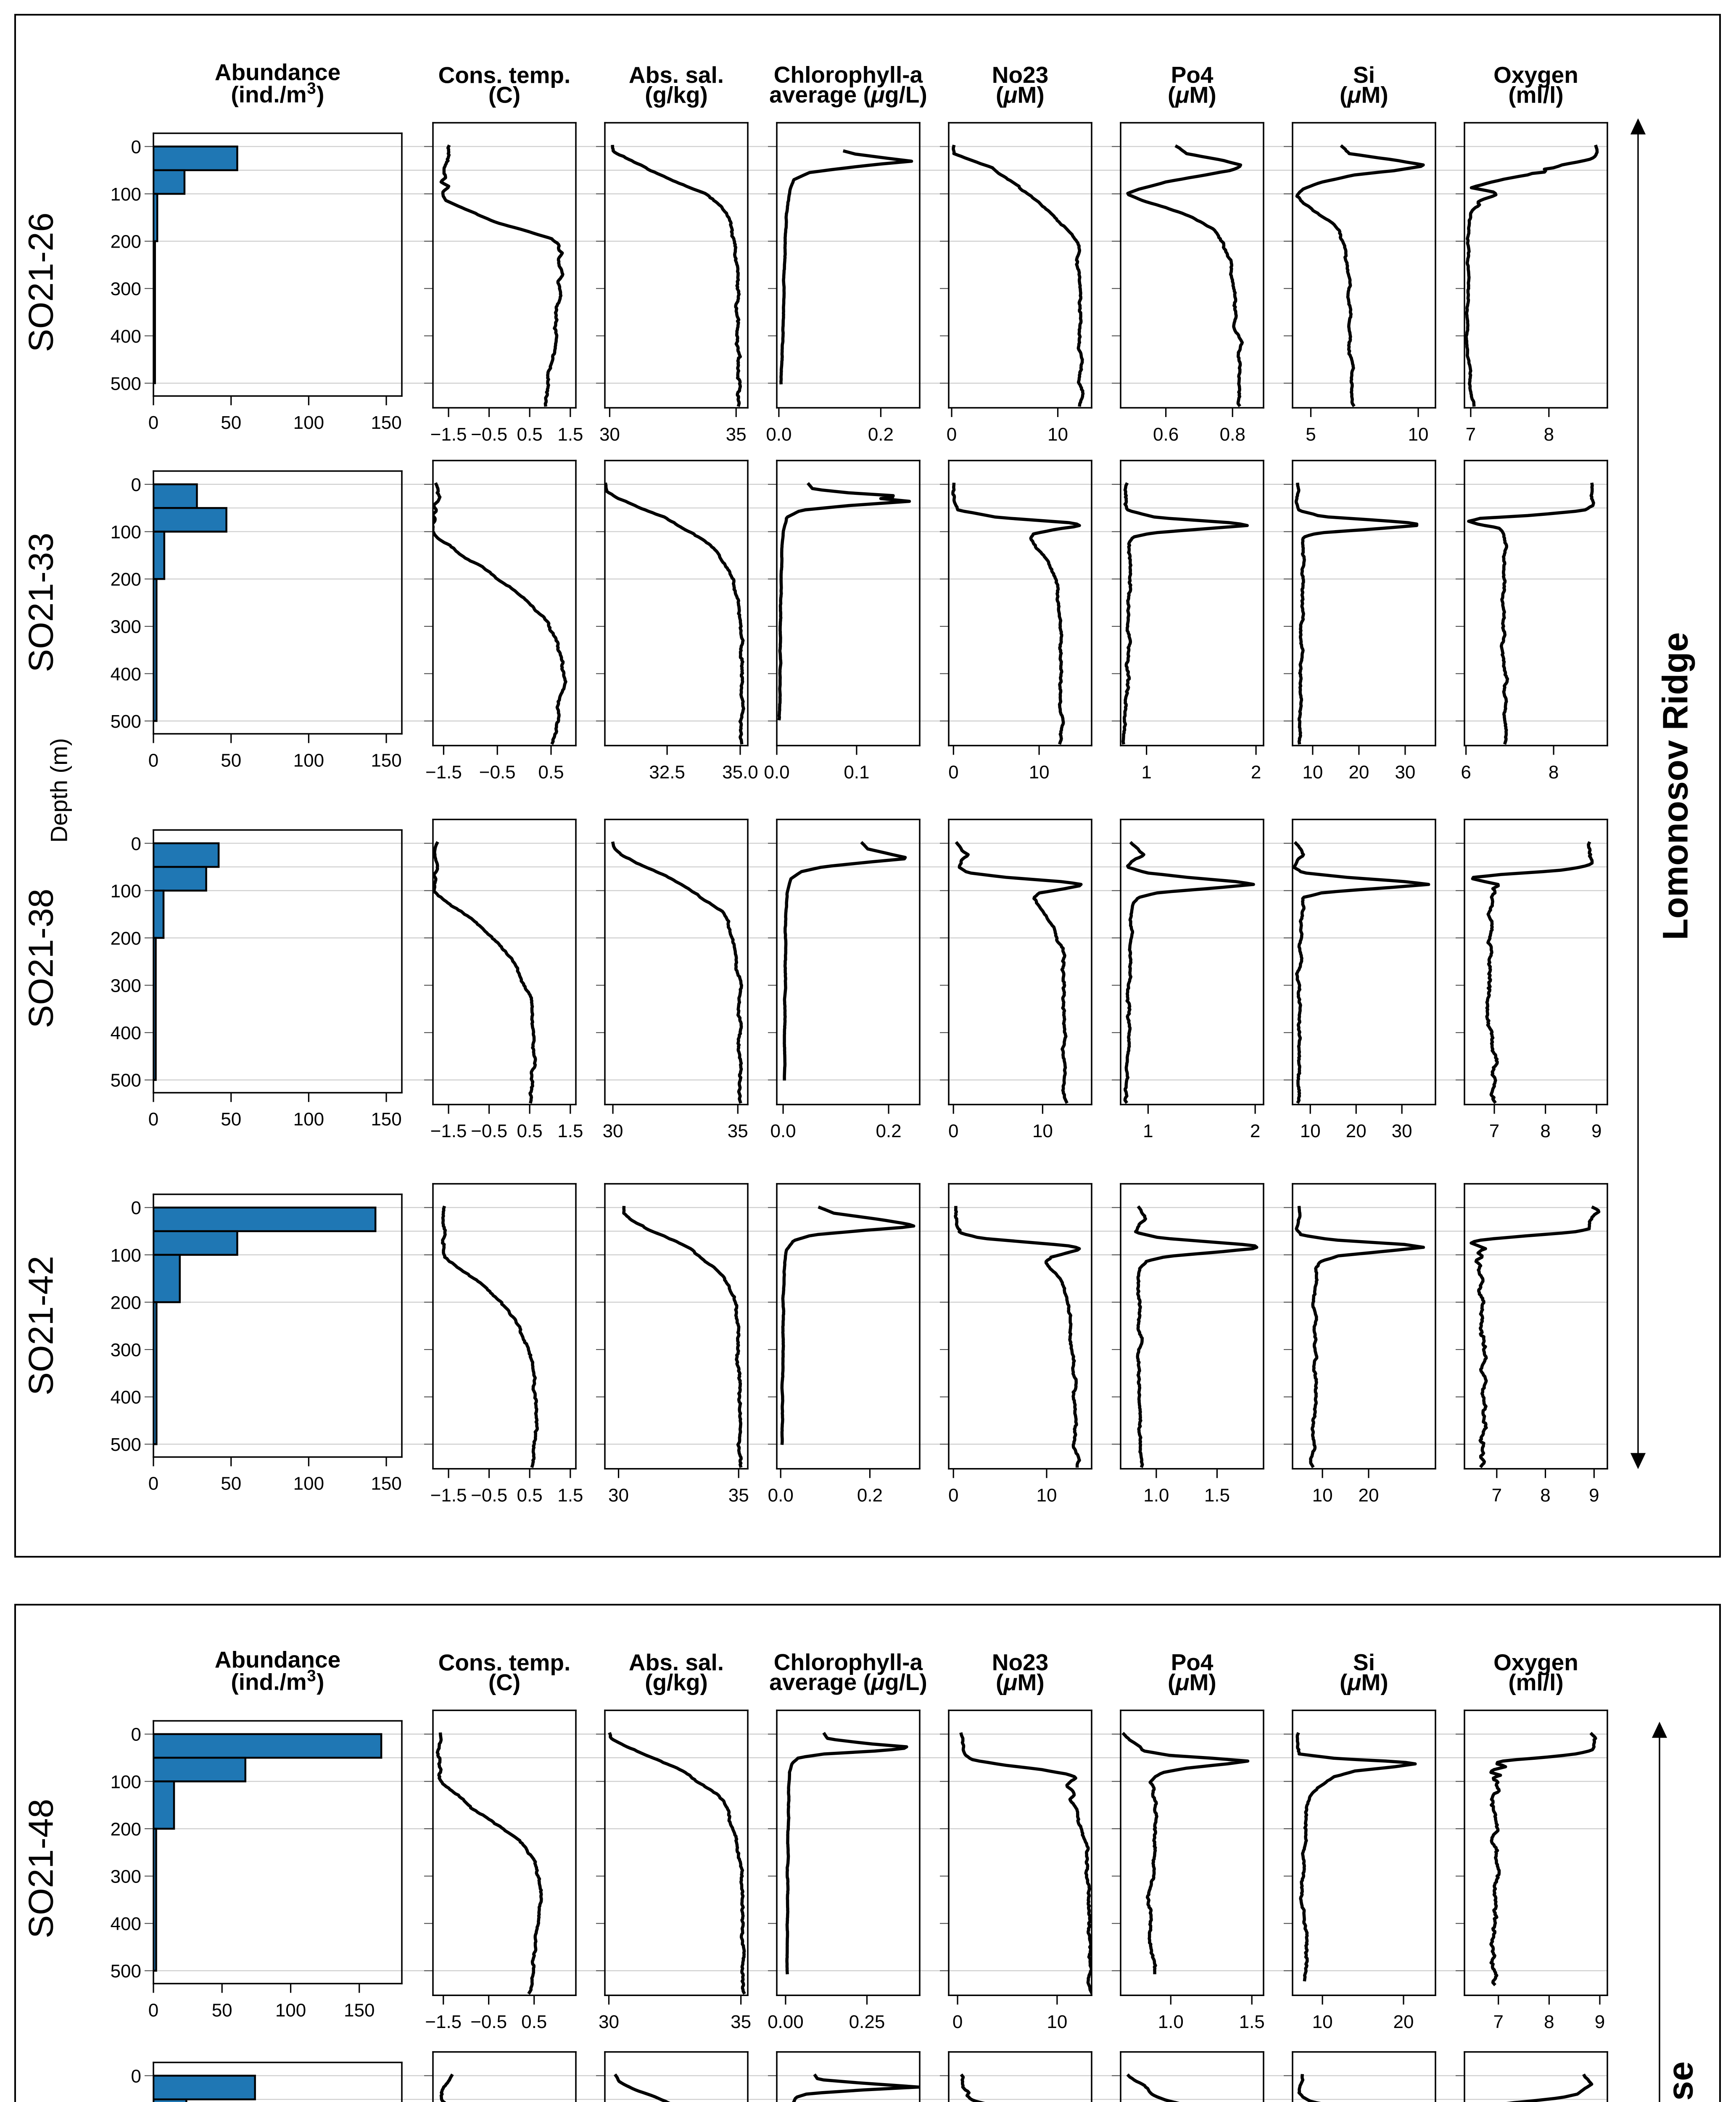 The image size is (1736, 2102). Describe the element at coordinates (1594, 1495) in the screenshot. I see `svg-text: 9` at that location.